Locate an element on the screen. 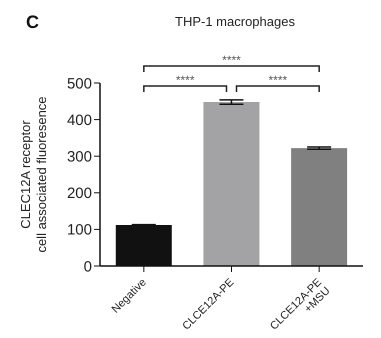 The image size is (381, 338). y-tick-label: 0 is located at coordinates (88, 267).